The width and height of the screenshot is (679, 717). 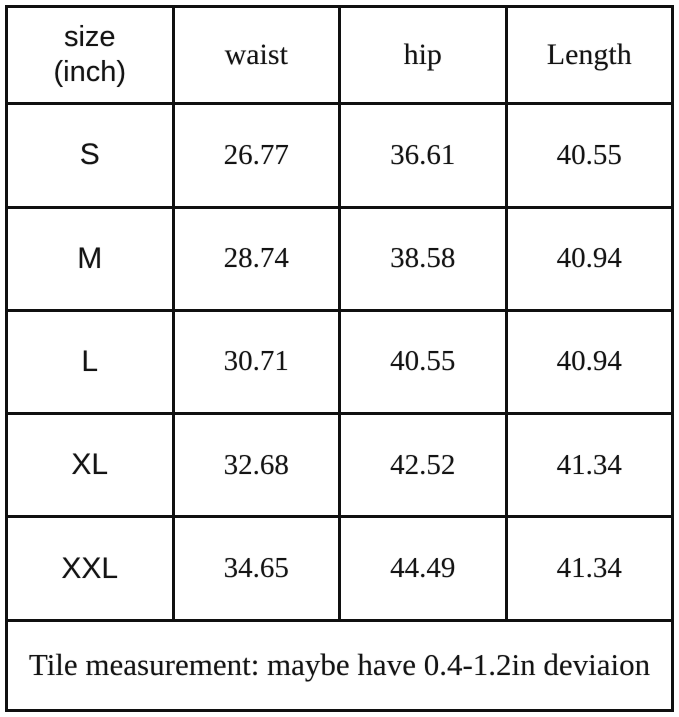 I want to click on size-label: L, so click(x=90, y=362).